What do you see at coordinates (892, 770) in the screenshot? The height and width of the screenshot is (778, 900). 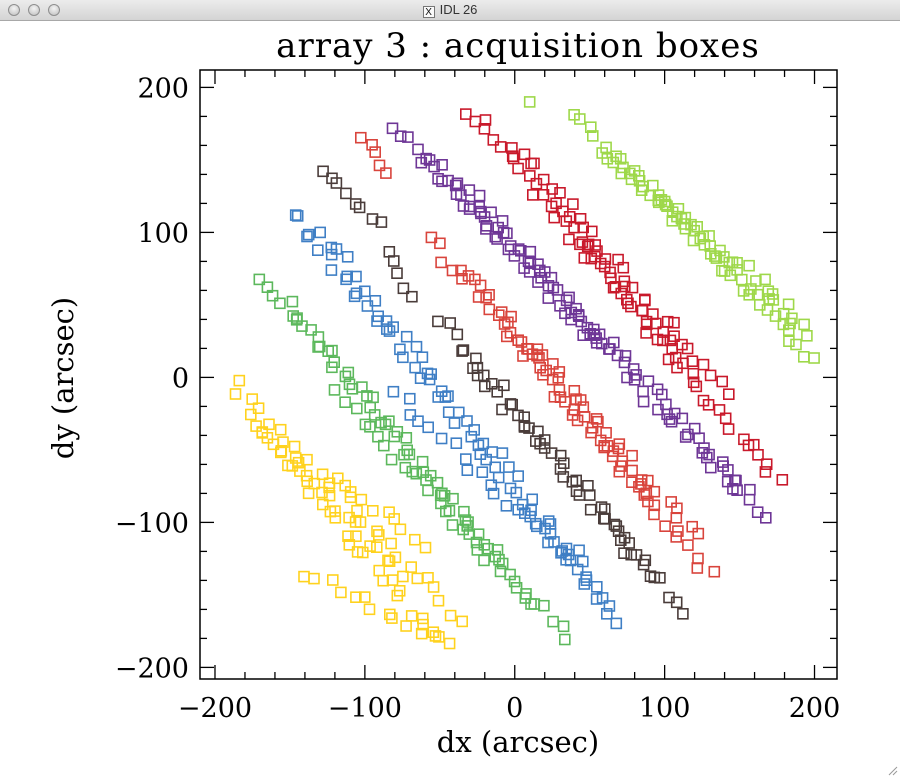 I see `resize-grip-icon` at bounding box center [892, 770].